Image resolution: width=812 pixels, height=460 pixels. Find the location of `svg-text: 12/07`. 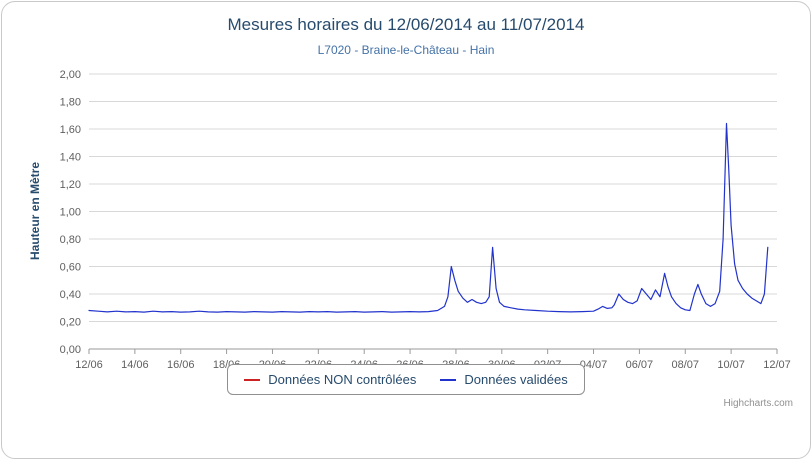

svg-text: 12/07 is located at coordinates (777, 365).